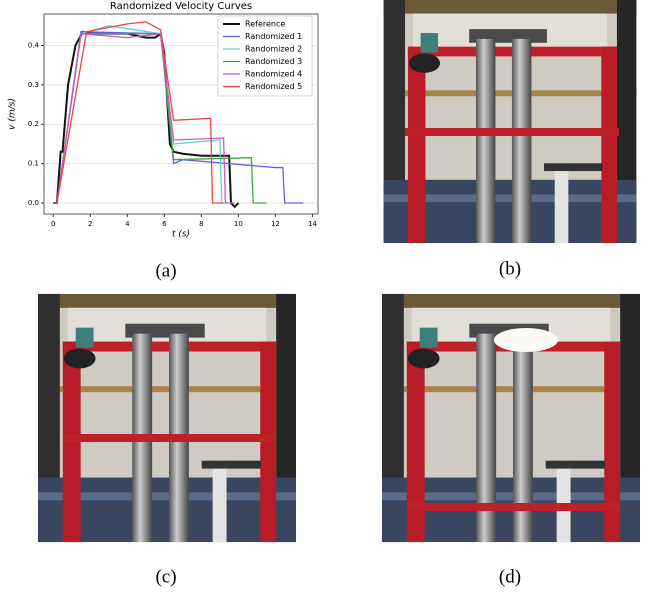 This screenshot has height=598, width=650. I want to click on x-tick-label: 8, so click(201, 224).